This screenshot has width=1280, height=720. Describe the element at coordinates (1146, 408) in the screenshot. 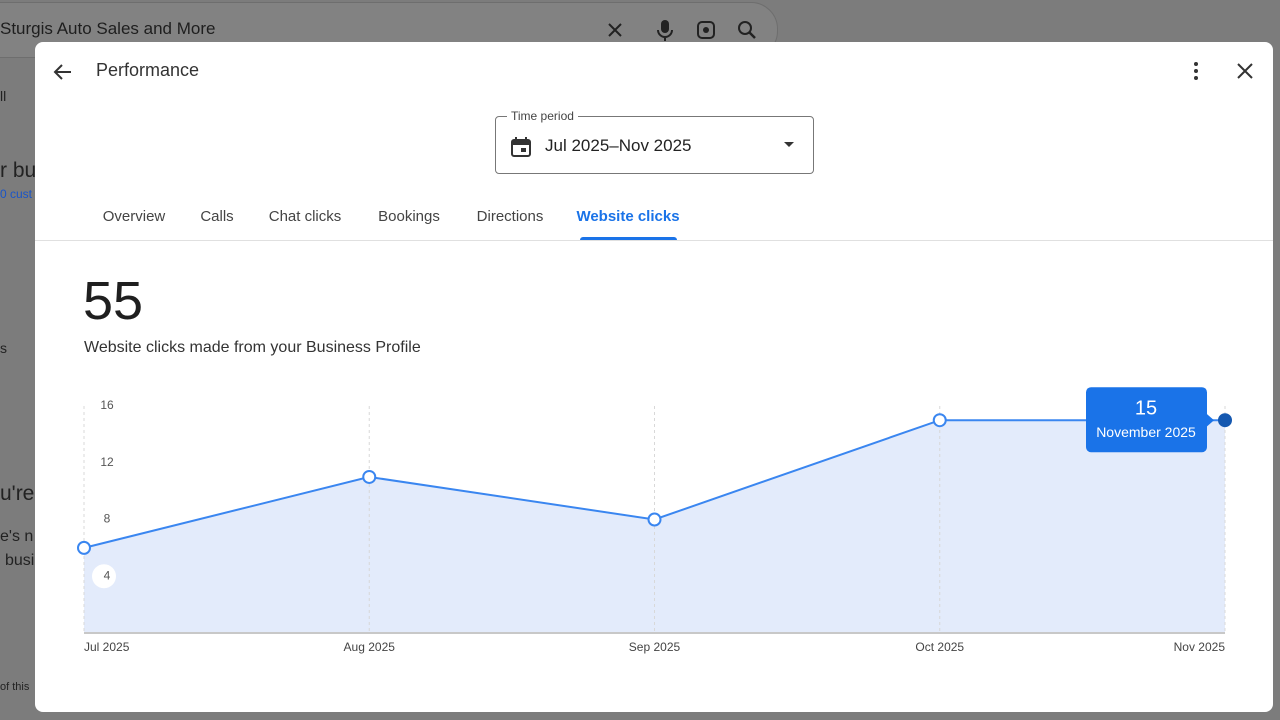

I see `tooltip-value: 15` at that location.